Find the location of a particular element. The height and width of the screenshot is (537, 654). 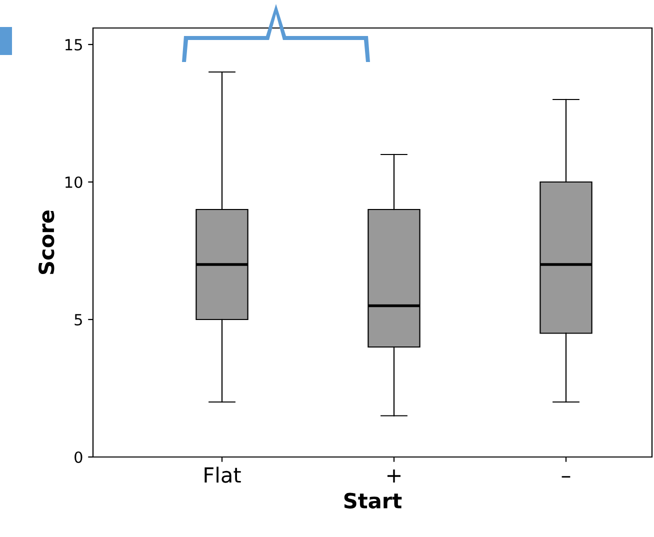

x-tick-label: – is located at coordinates (566, 477).